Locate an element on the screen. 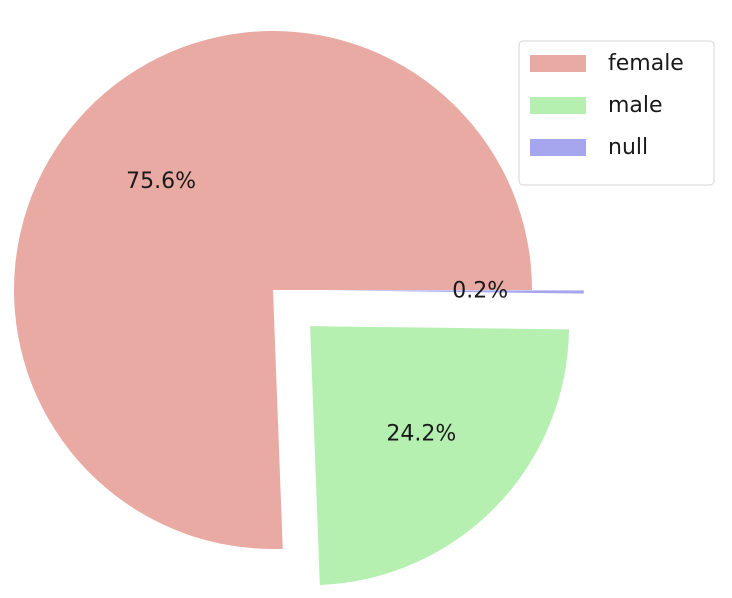 This screenshot has height=598, width=732. slice-label: 0.2% is located at coordinates (480, 290).